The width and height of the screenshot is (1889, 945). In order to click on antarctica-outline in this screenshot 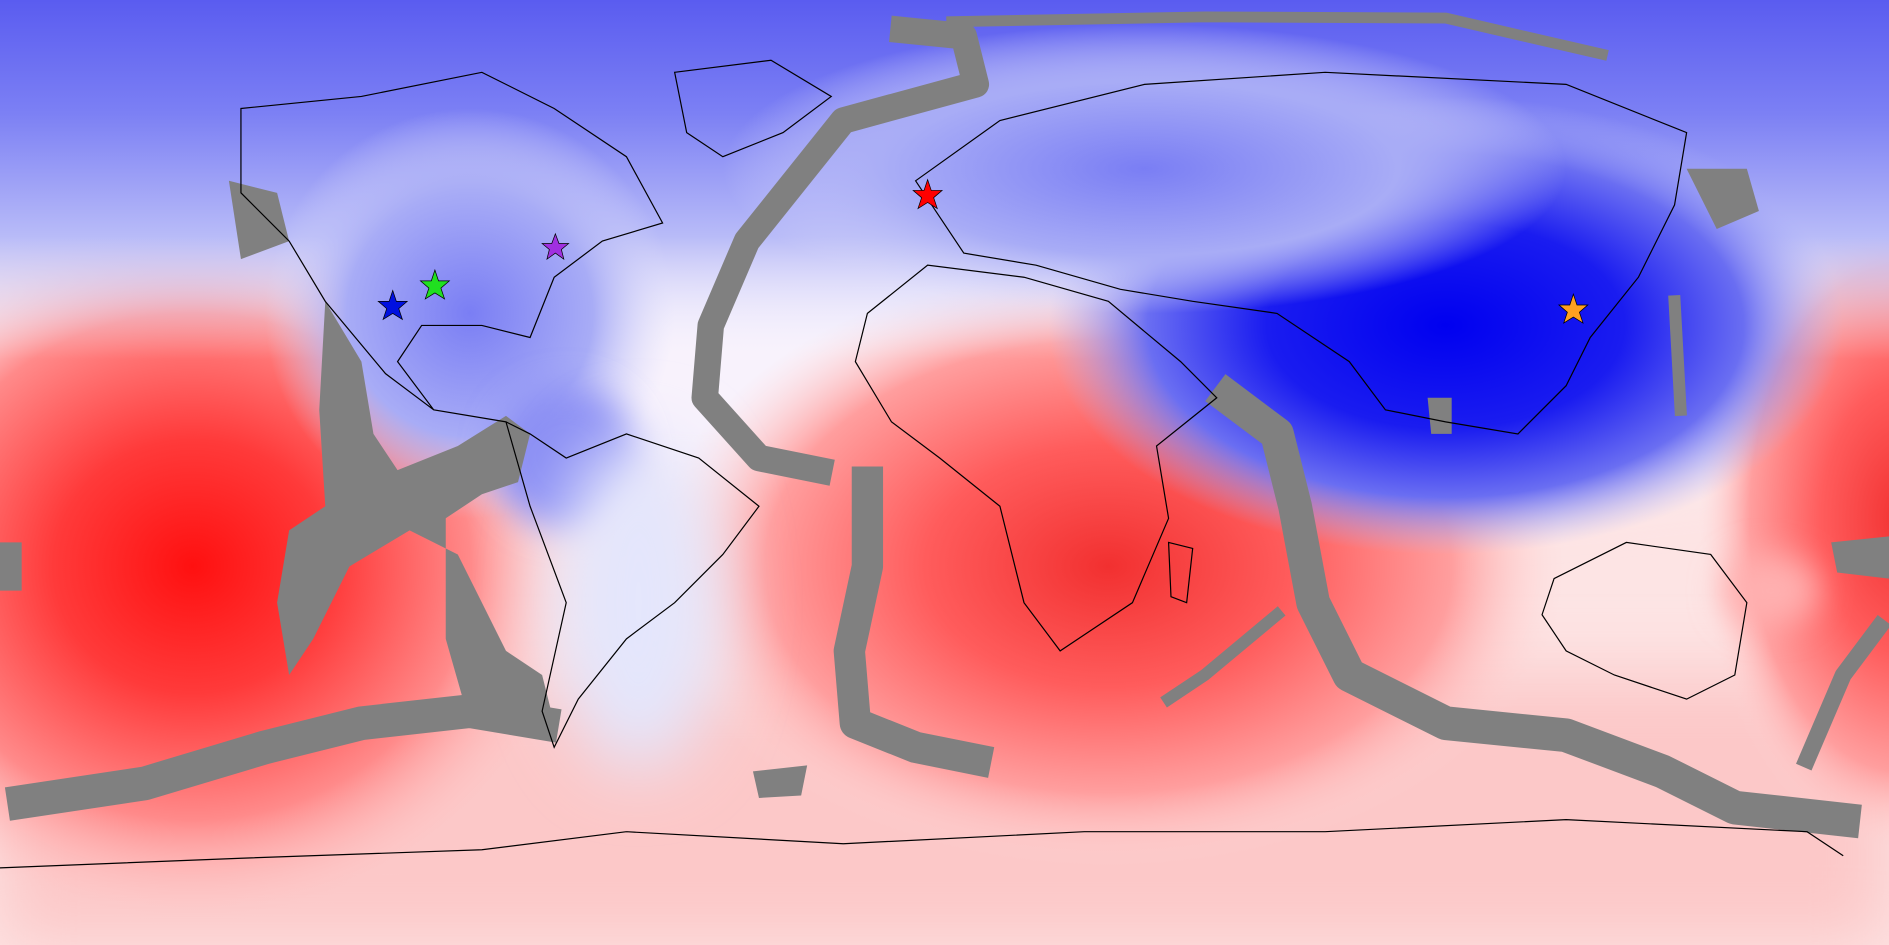, I will do `click(922, 844)`.